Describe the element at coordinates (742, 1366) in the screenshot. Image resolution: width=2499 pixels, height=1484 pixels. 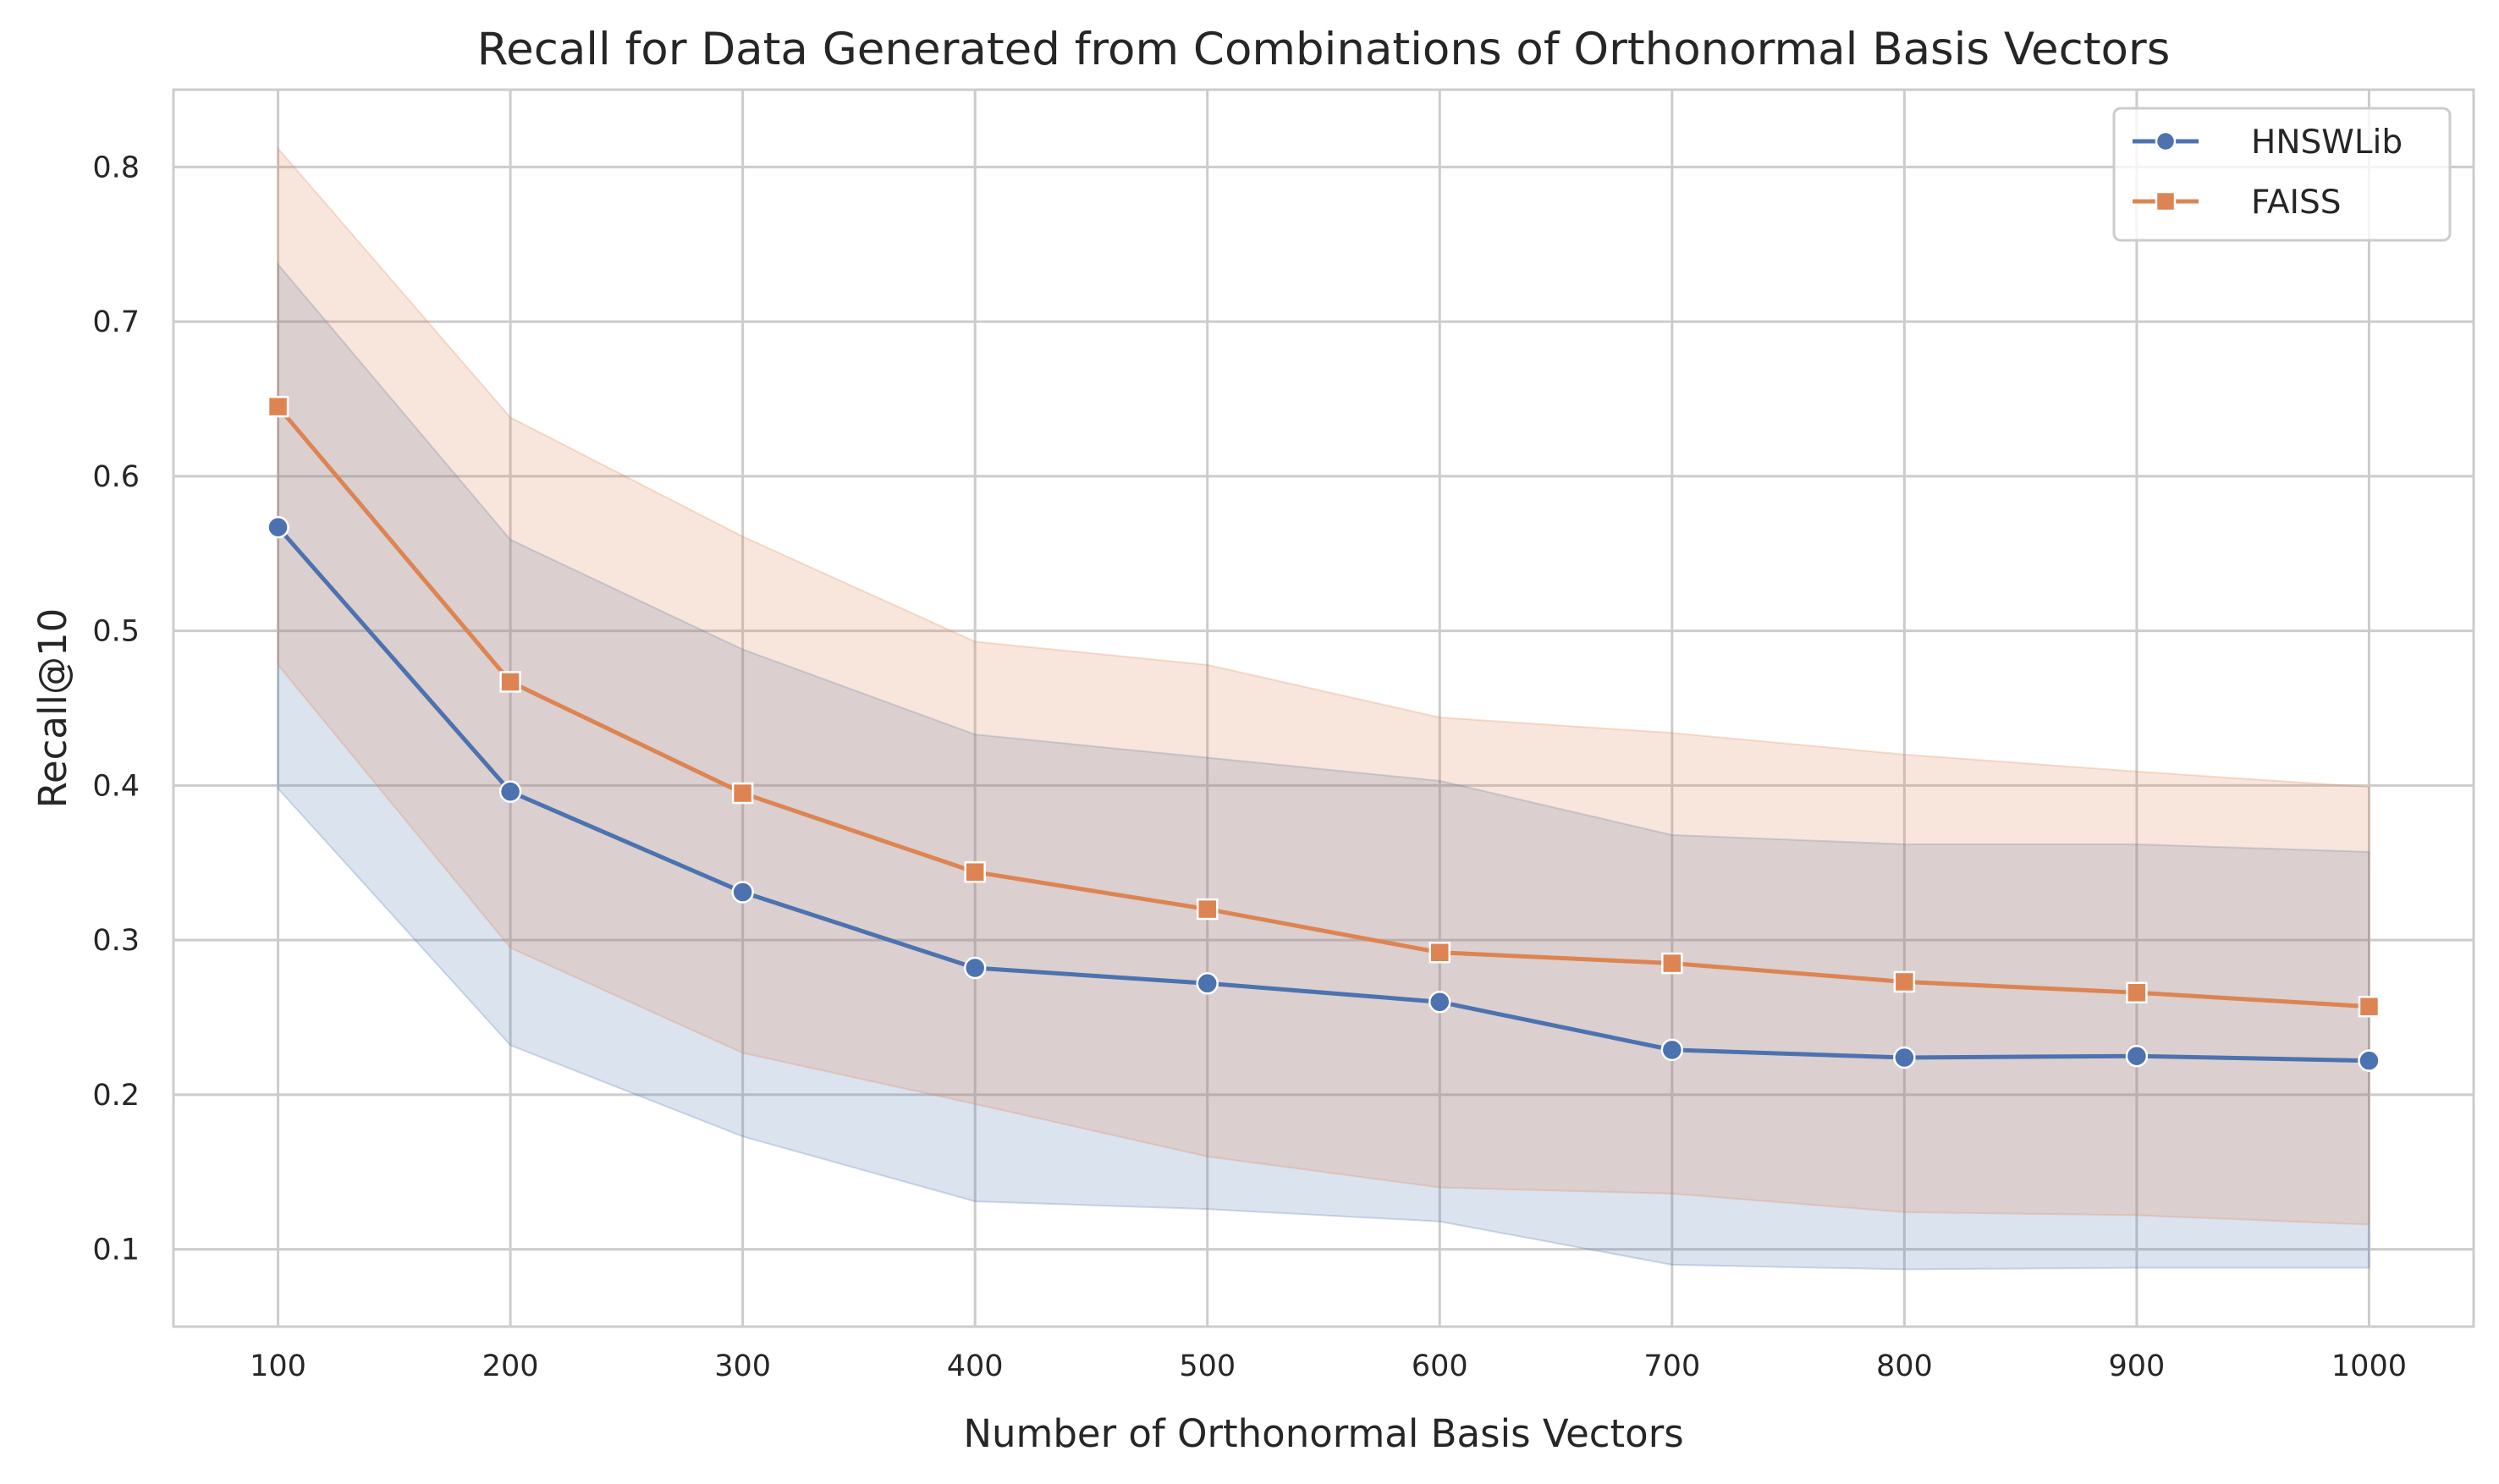
I see `x-tick-label: 300` at that location.